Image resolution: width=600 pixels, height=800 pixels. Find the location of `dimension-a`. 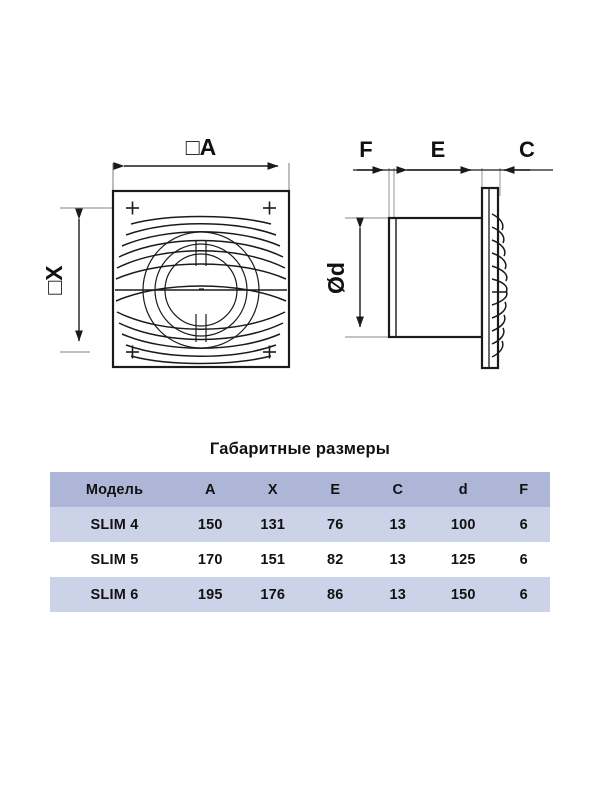

dimension-a is located at coordinates (201, 177).